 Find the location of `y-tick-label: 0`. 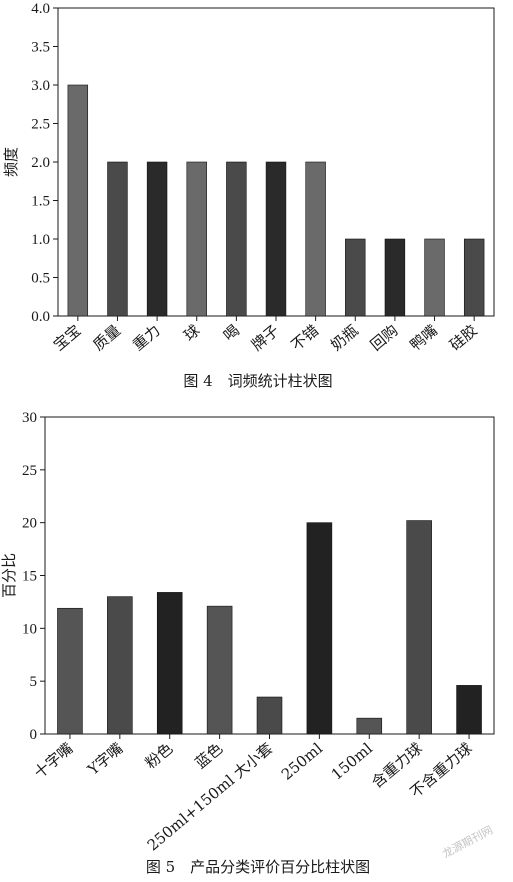

y-tick-label: 0 is located at coordinates (34, 735).